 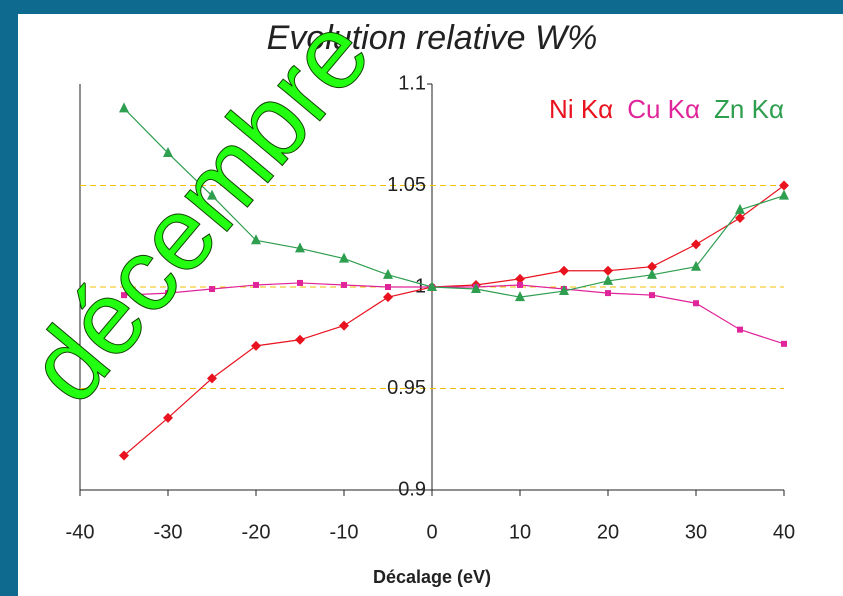 I want to click on x-tick-label: 10, so click(x=520, y=532).